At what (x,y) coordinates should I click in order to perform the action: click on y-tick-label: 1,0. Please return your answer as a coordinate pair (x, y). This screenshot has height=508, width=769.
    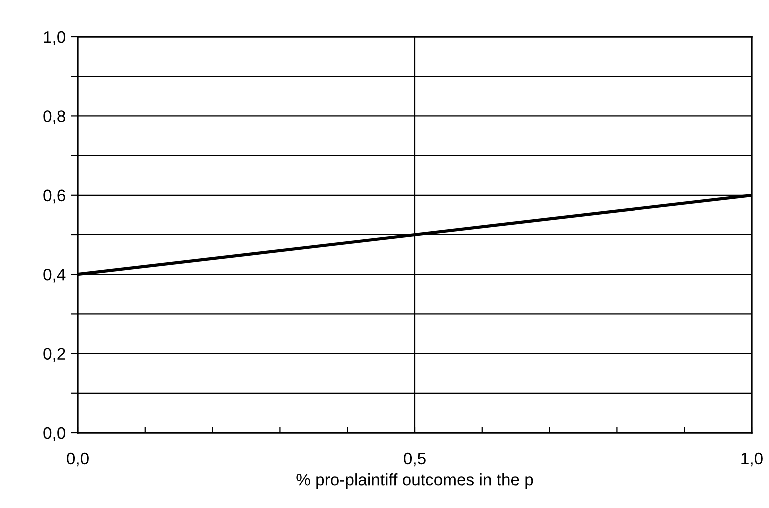
    Looking at the image, I should click on (55, 38).